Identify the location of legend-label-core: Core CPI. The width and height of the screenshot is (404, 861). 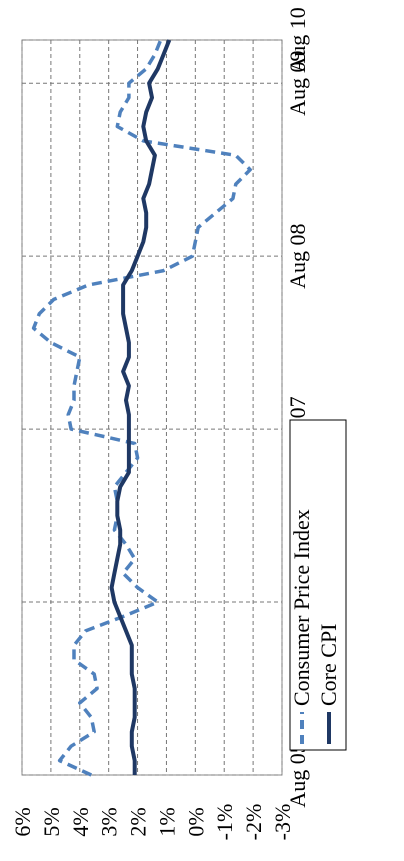
(328, 665).